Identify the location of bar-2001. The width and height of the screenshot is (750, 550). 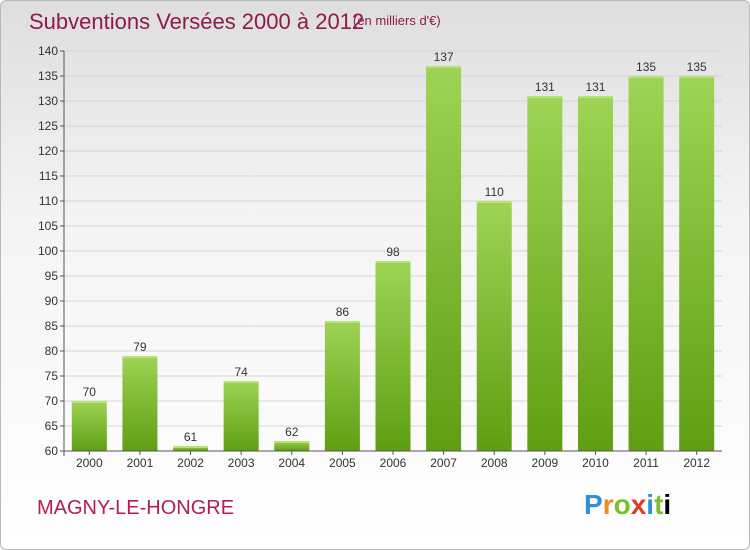
(140, 403).